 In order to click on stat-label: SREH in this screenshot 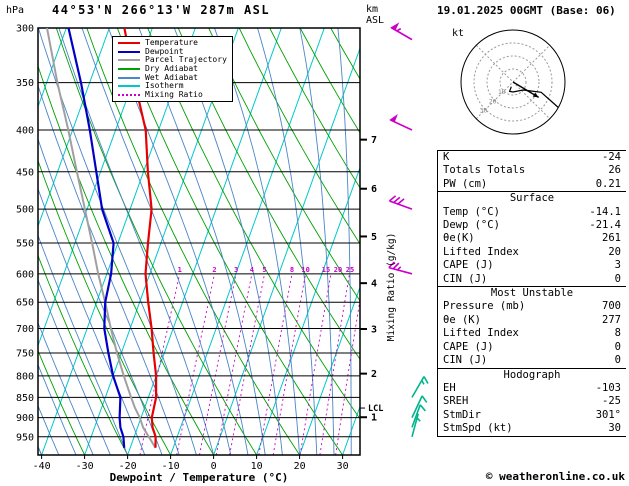, I will do `click(456, 401)`.